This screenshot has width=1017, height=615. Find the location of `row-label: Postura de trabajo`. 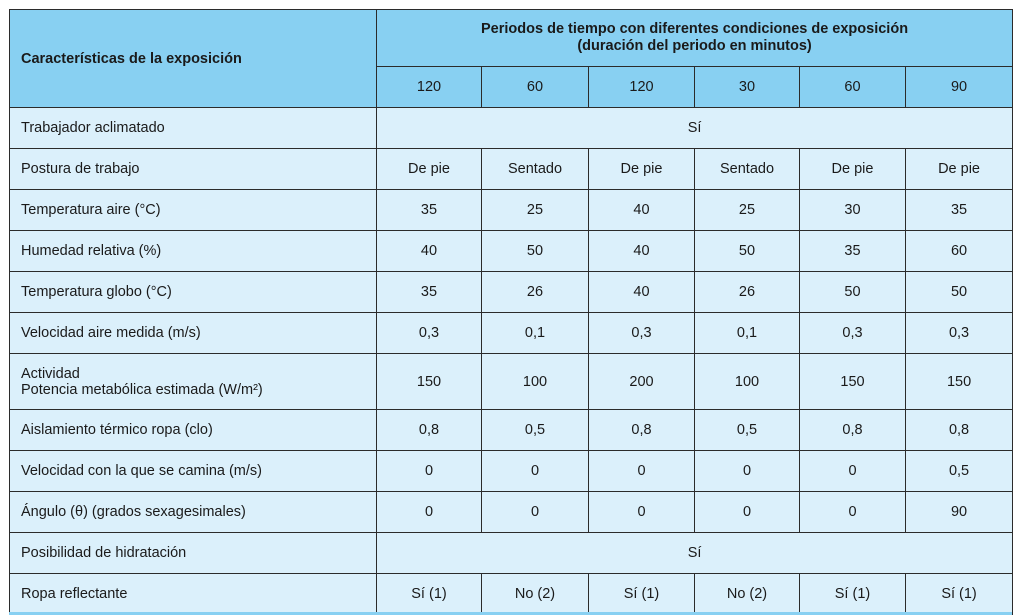

row-label: Postura de trabajo is located at coordinates (193, 169).